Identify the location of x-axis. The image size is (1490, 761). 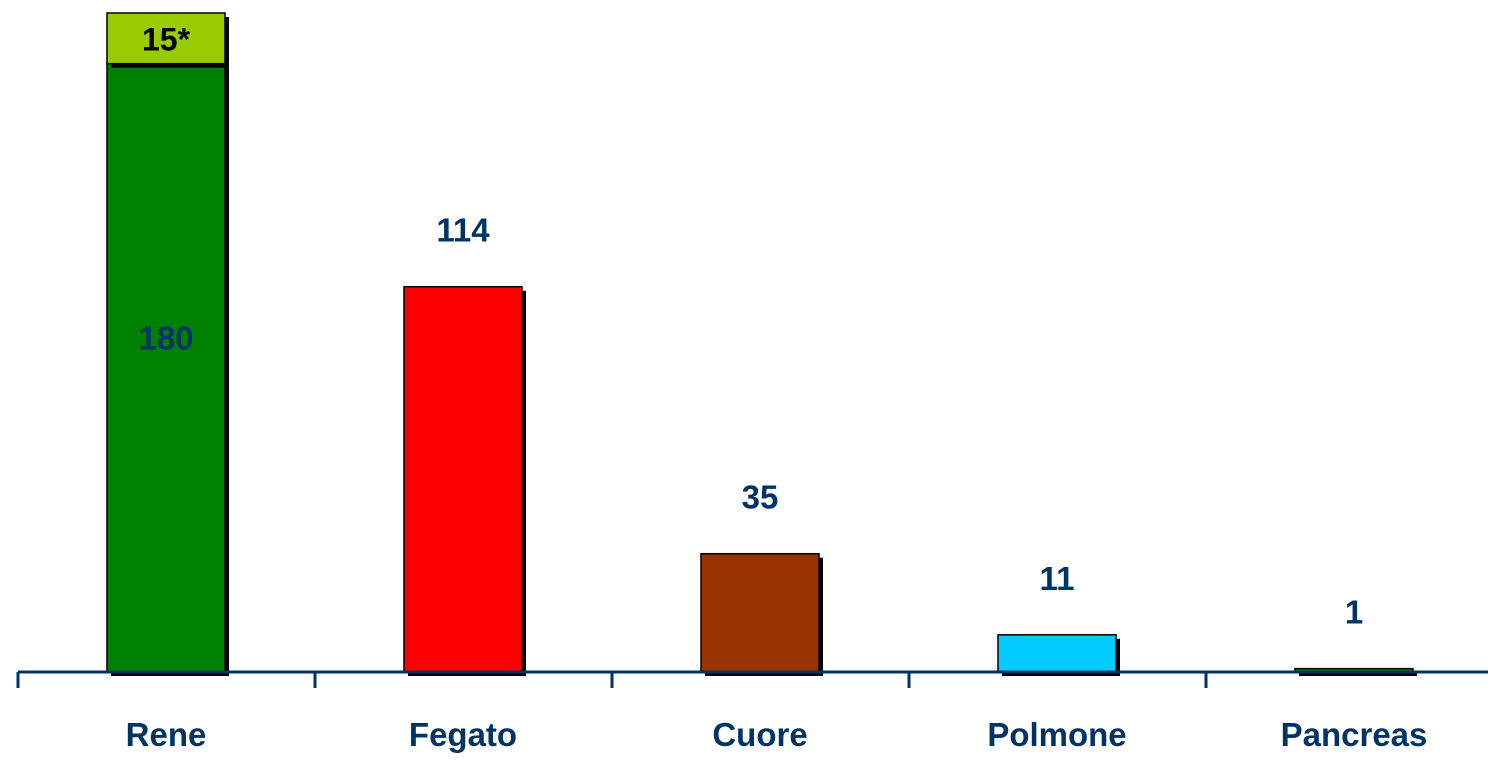
(752, 679).